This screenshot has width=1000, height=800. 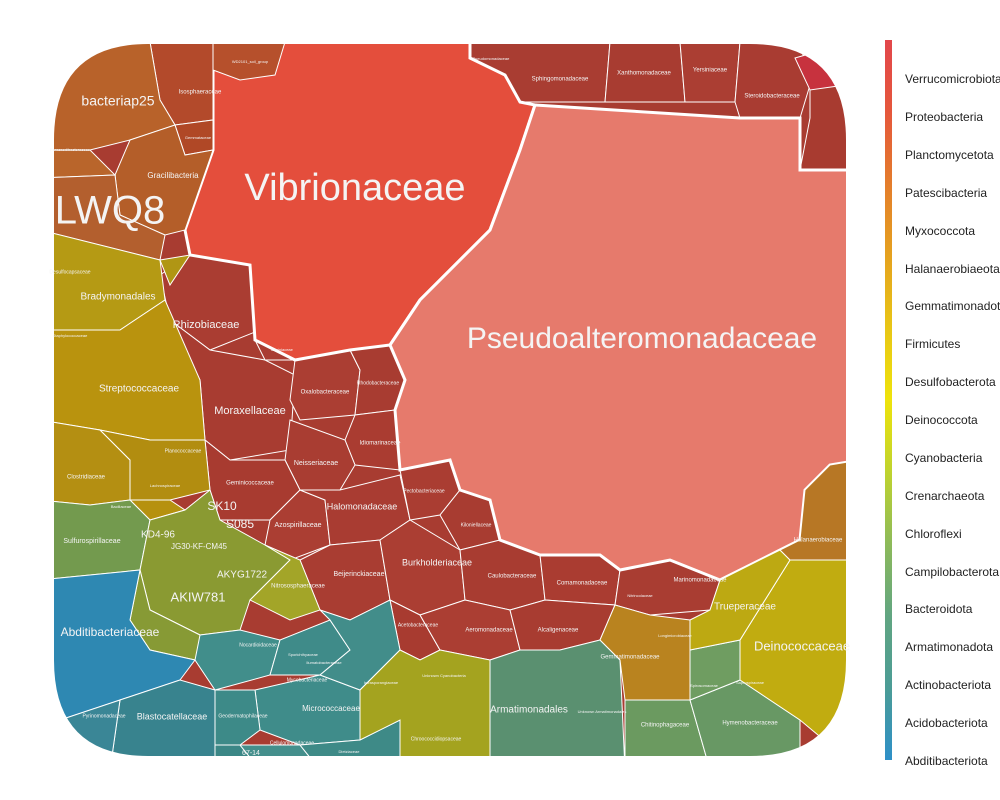 I want to click on label-kiloniellaceae: Kiloniellaceae, so click(x=476, y=525).